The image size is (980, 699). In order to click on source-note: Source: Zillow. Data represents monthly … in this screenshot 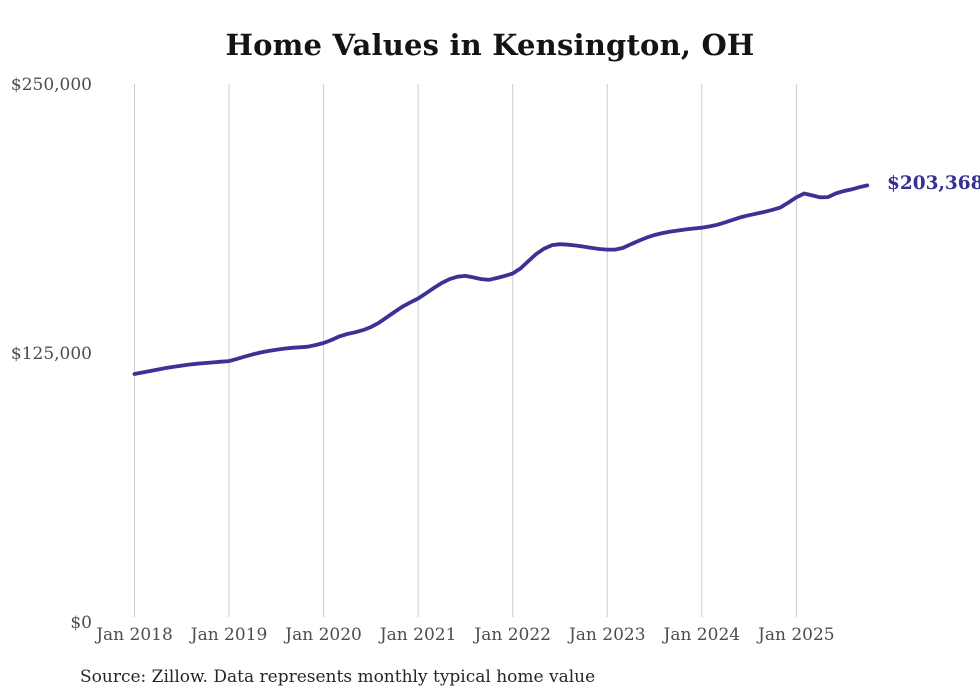, I will do `click(338, 677)`.